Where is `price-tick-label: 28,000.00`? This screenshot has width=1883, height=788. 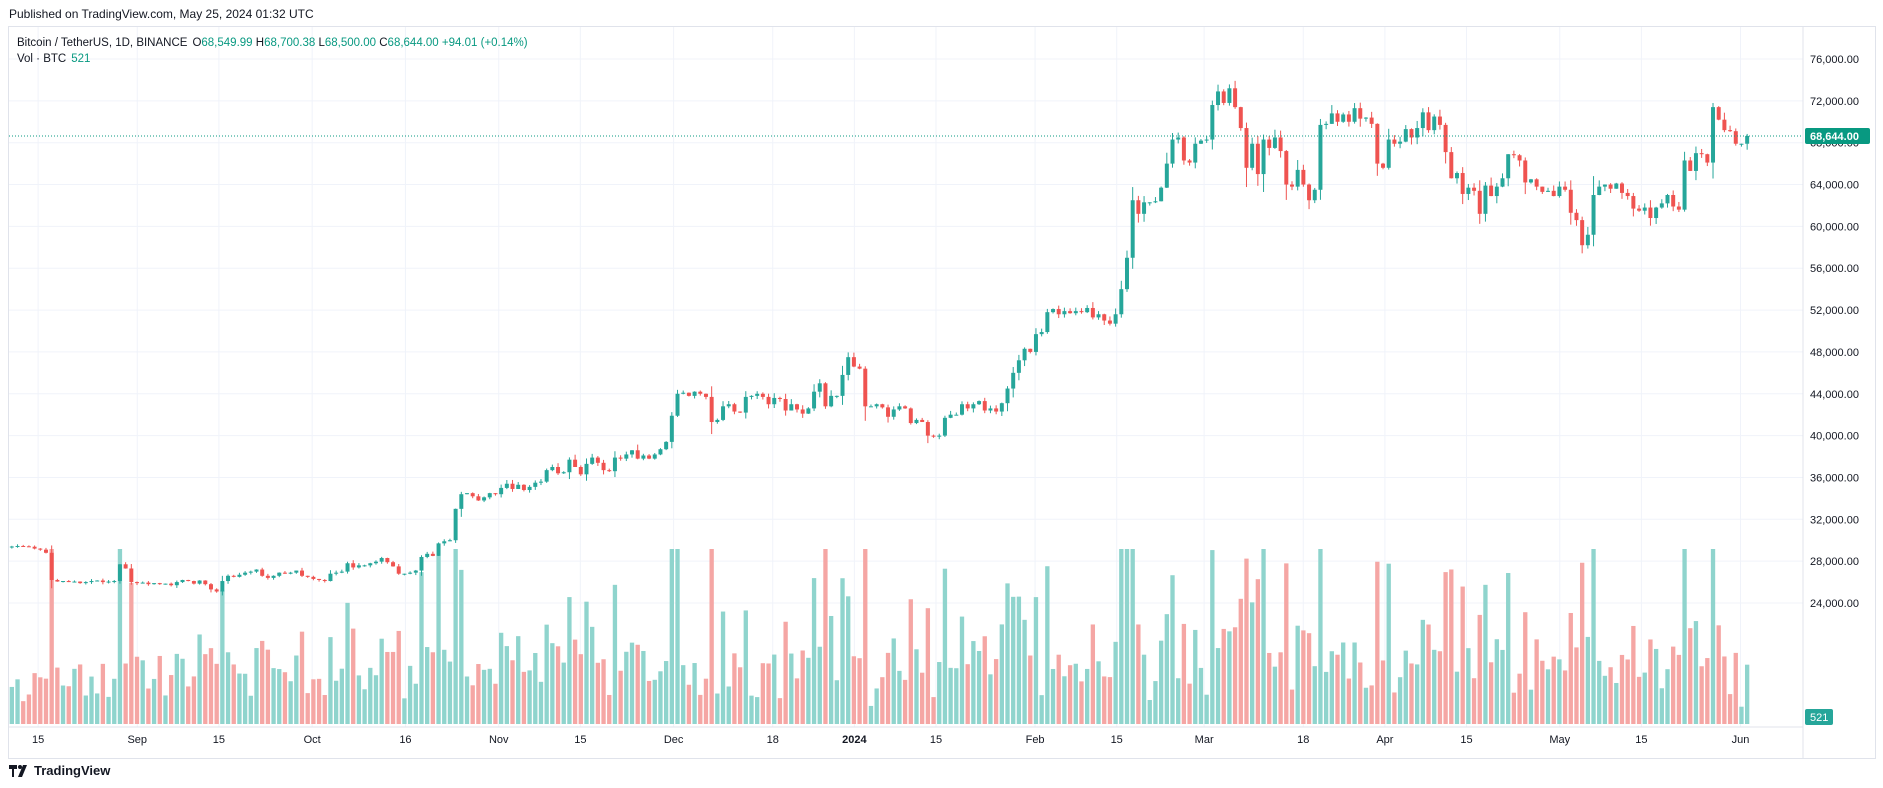 price-tick-label: 28,000.00 is located at coordinates (1834, 562).